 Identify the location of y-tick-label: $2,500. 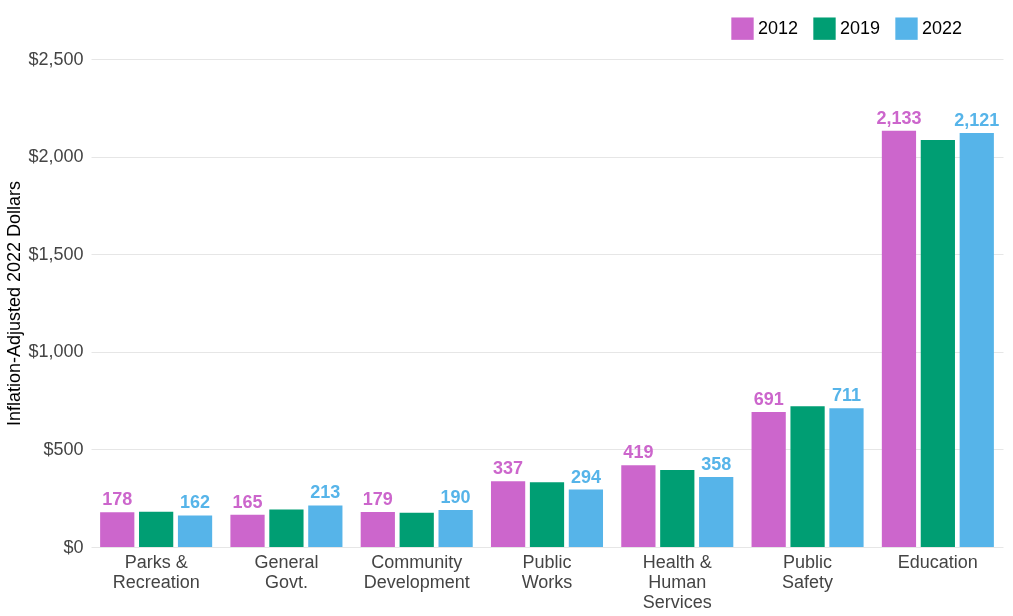
(56, 58).